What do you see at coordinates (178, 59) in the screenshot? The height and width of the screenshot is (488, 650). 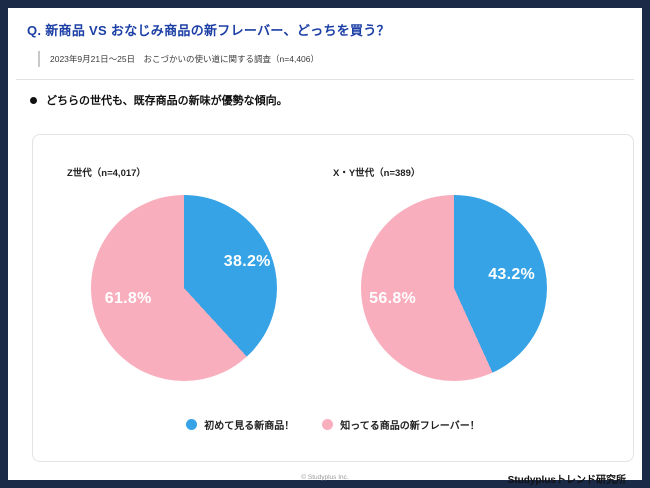 I see `survey-note: 2023年9月21日〜25日 おこづかいの使い道に関する調査（n=4,406）` at bounding box center [178, 59].